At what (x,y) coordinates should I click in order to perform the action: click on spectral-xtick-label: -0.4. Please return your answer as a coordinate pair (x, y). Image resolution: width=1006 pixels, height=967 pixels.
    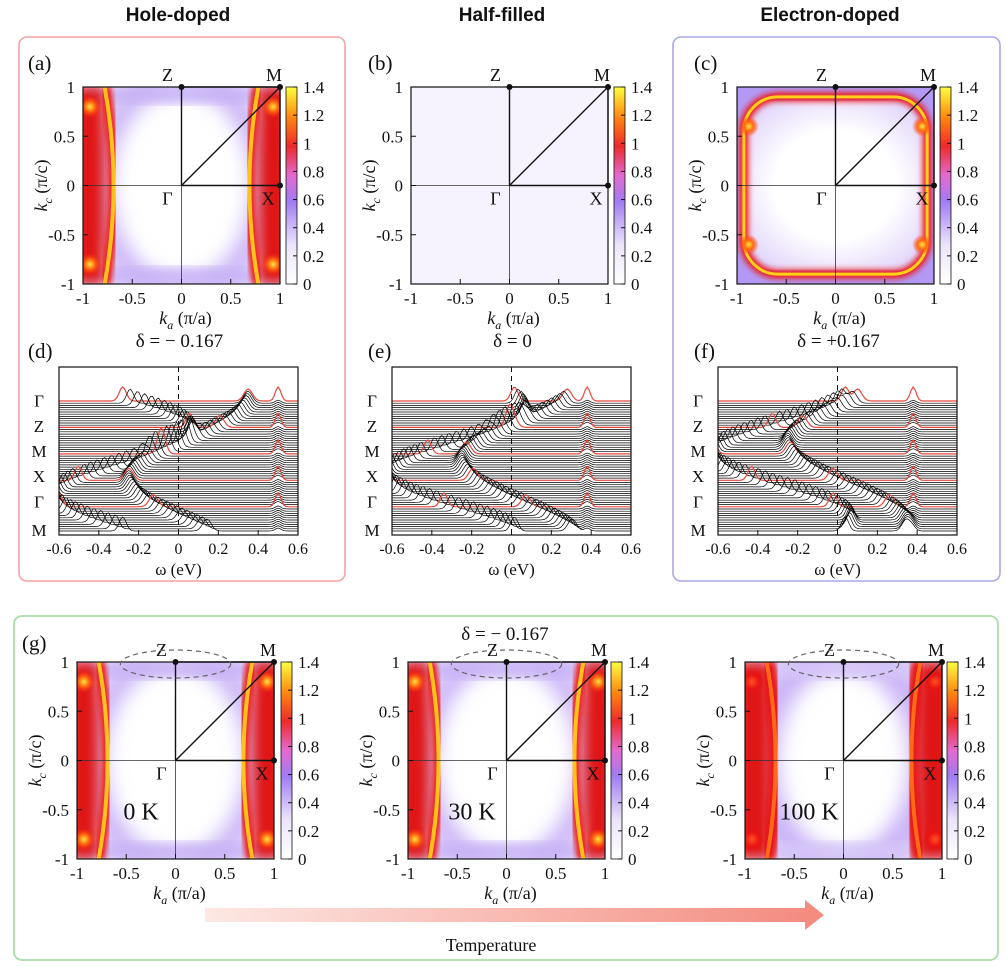
    Looking at the image, I should click on (757, 549).